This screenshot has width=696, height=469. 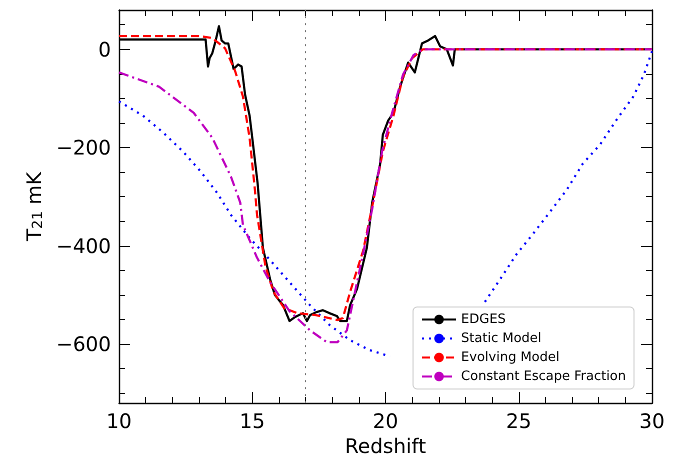 What do you see at coordinates (510, 357) in the screenshot?
I see `legend-label: Evolving Model` at bounding box center [510, 357].